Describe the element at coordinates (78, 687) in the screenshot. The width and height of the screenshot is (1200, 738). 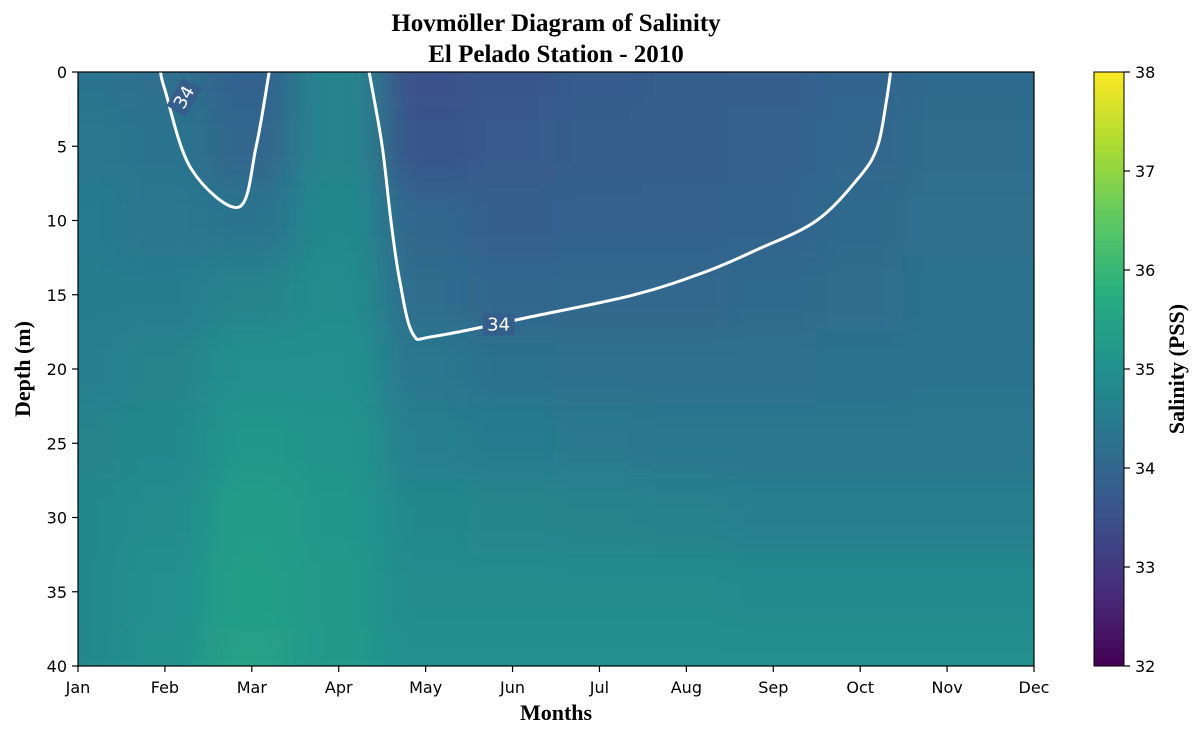
I see `x-tick-label: Jan` at that location.